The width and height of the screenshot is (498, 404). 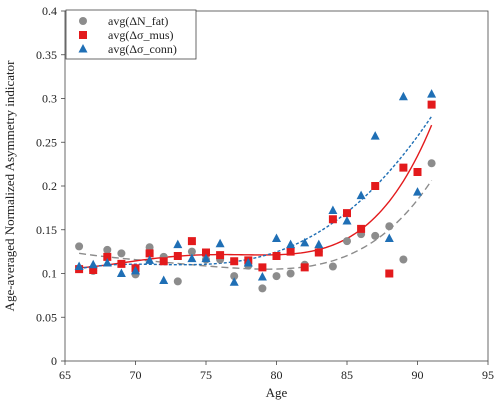 I want to click on x-tick-label: 85, so click(x=347, y=375).